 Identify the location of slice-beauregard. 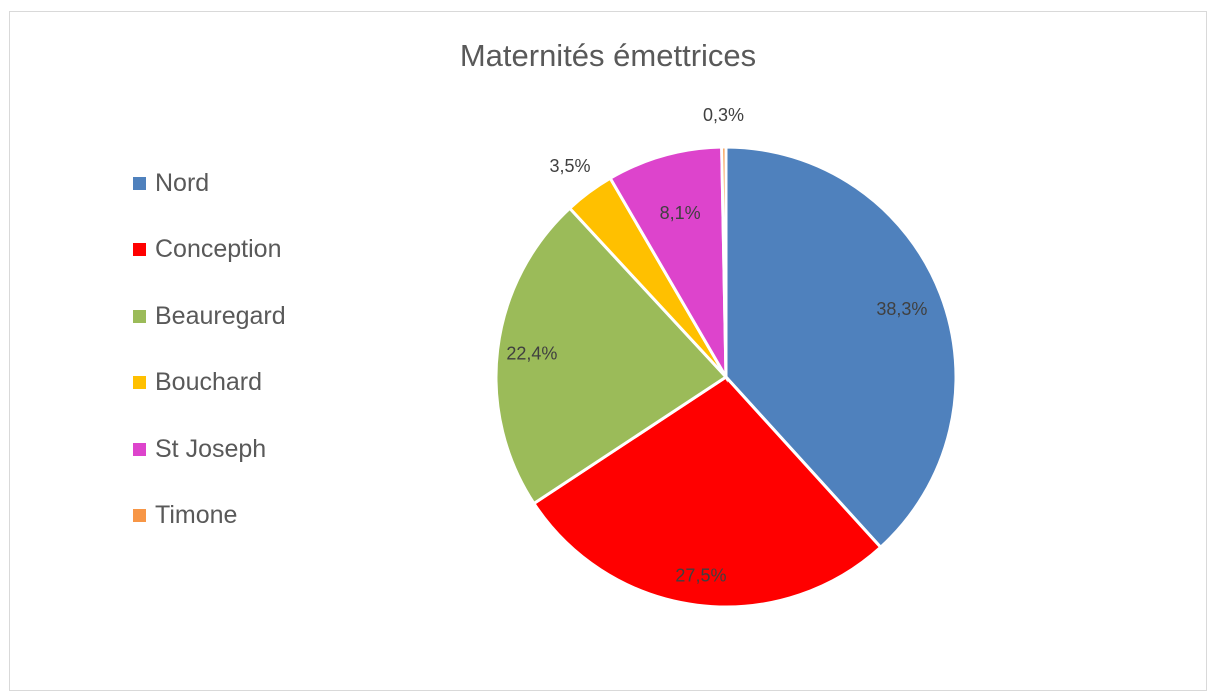
(611, 356).